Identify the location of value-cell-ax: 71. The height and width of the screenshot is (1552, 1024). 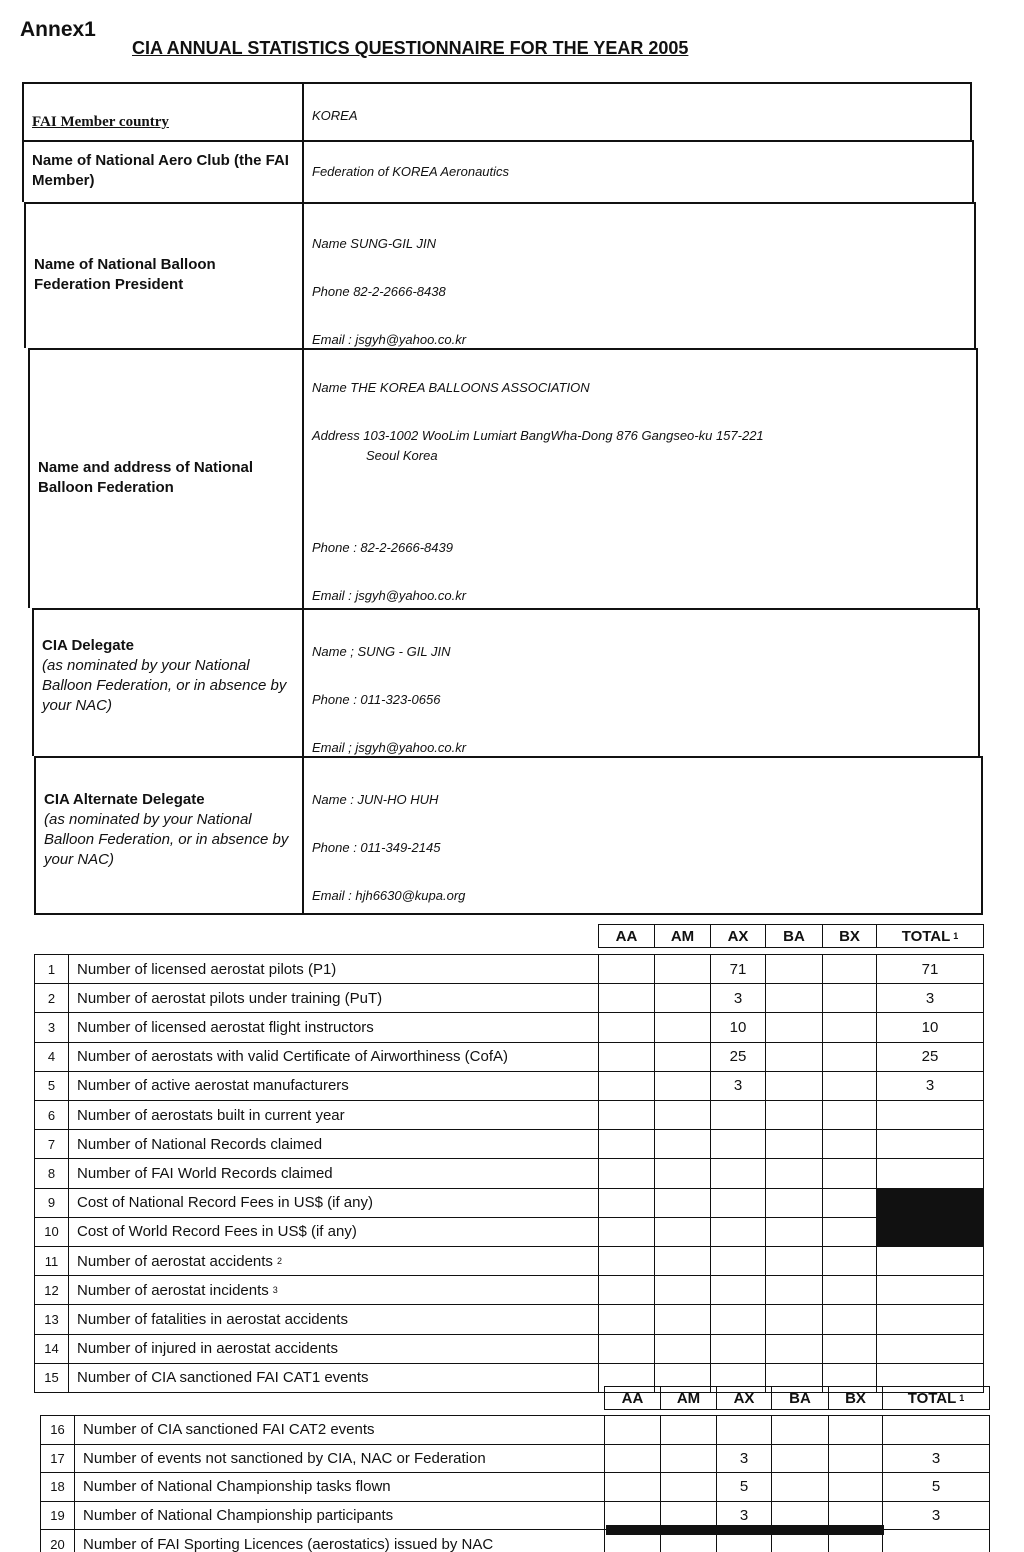
(738, 969).